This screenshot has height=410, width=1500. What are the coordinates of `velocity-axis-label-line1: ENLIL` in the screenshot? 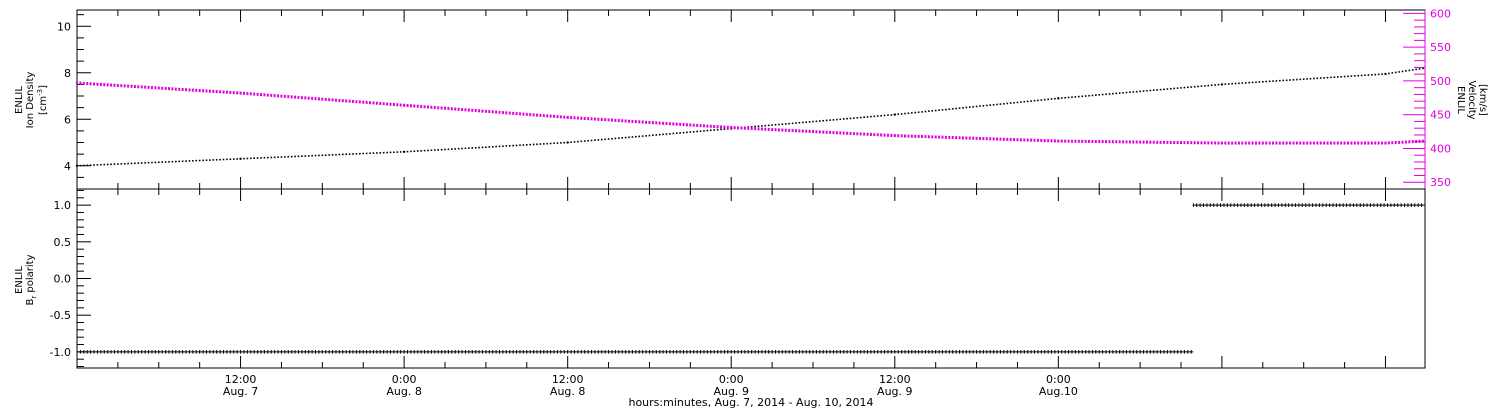 It's located at (1460, 100).